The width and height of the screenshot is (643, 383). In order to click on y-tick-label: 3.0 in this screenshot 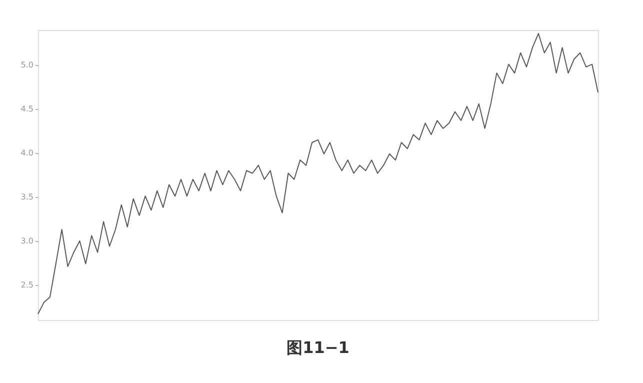, I will do `click(27, 241)`.